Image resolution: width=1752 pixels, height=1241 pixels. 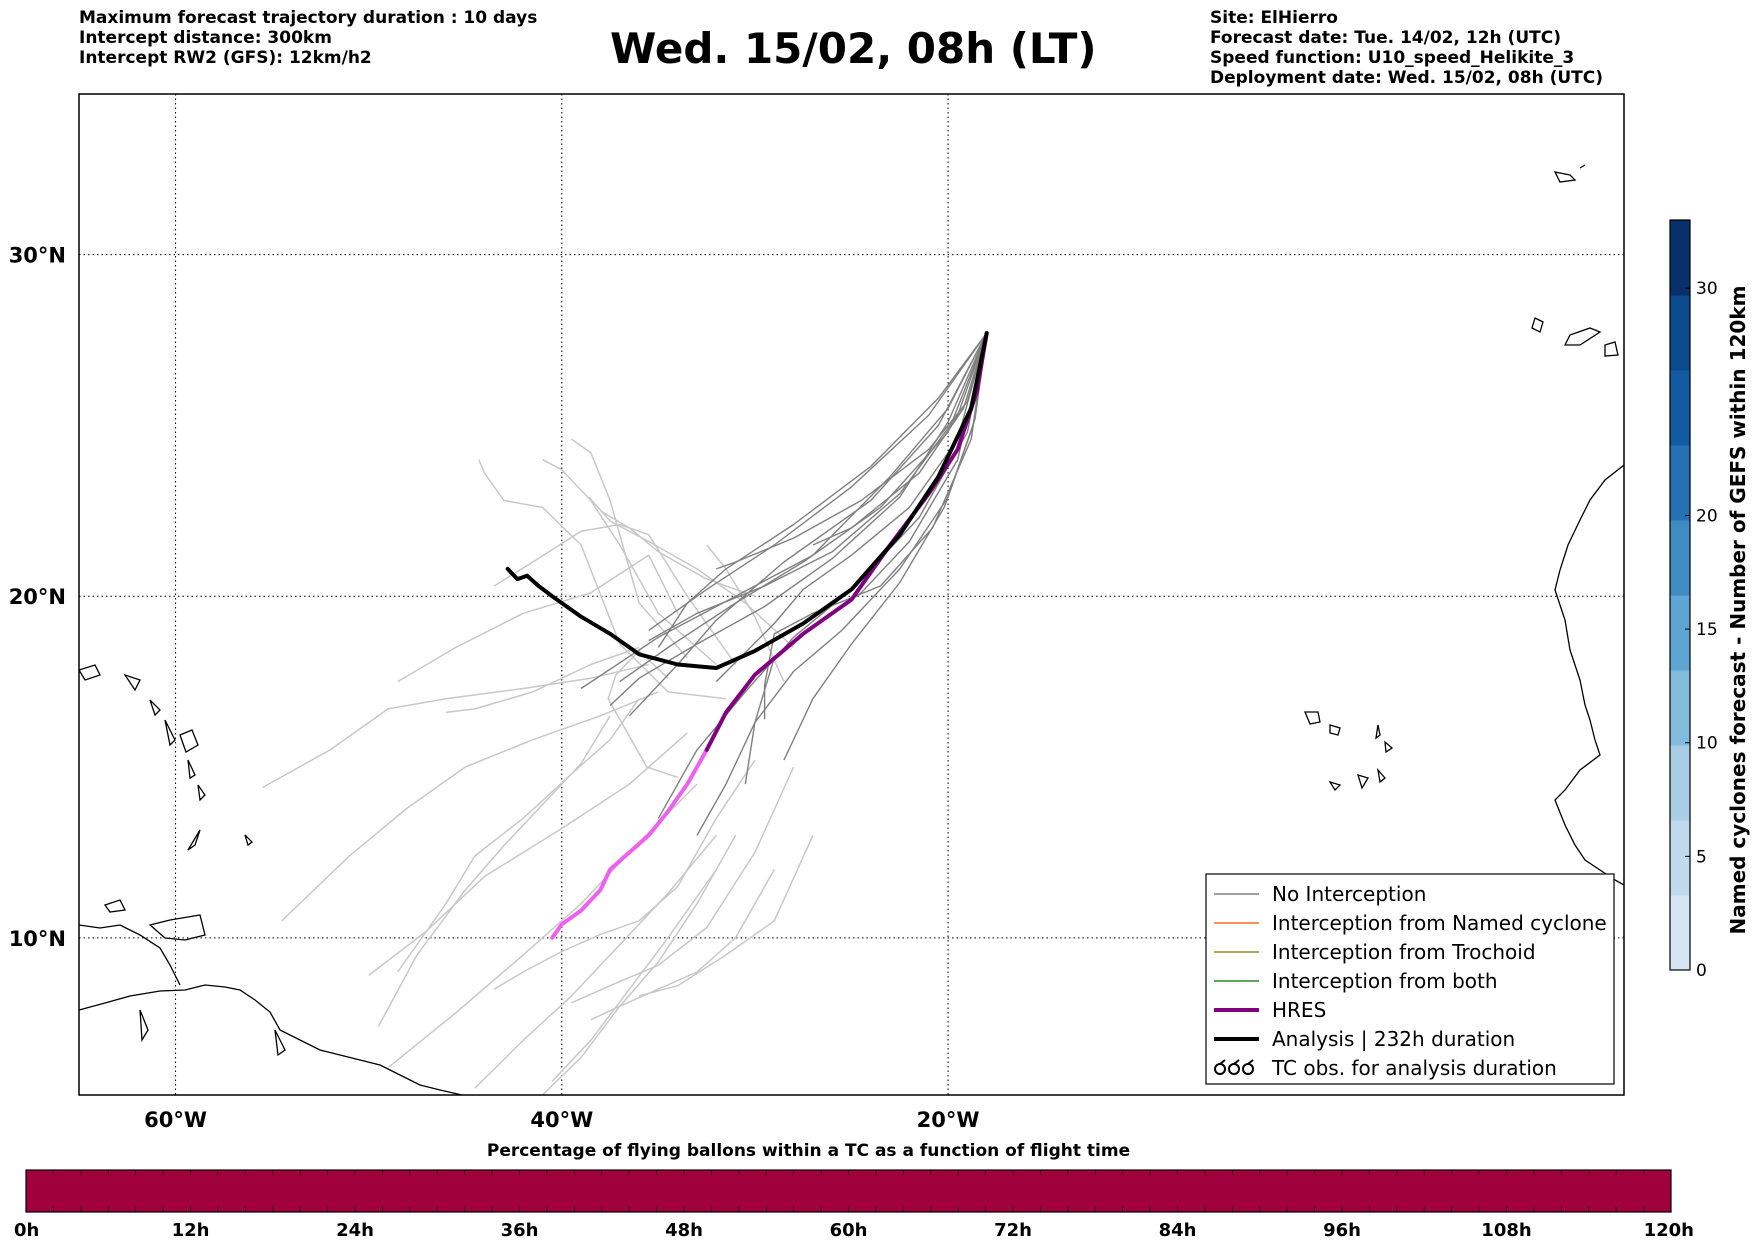 I want to click on time-bar-fill, so click(x=848, y=1191).